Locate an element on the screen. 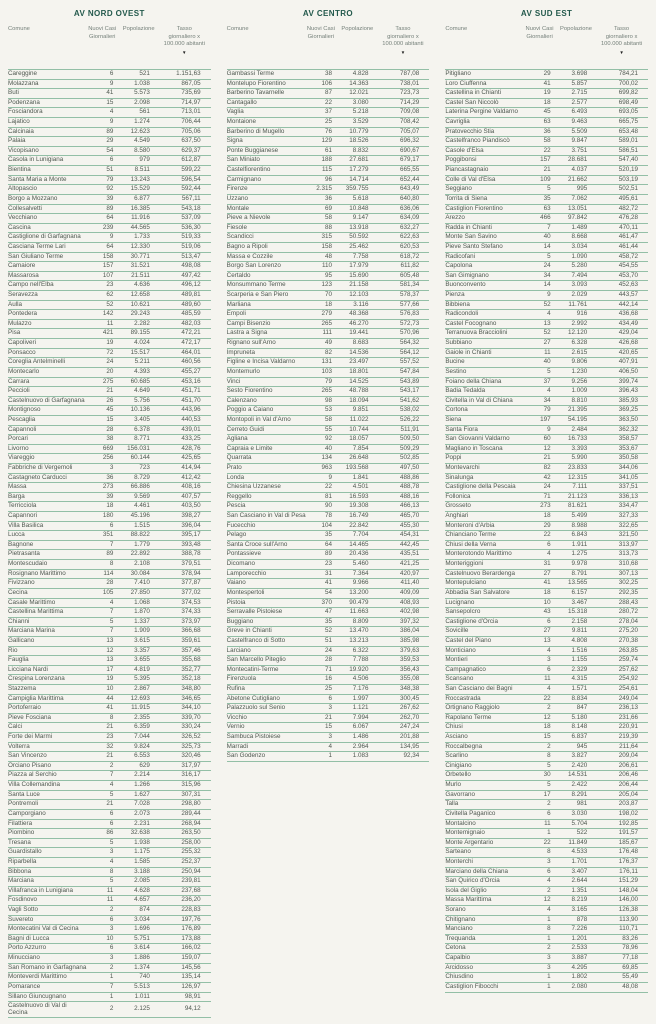 This screenshot has width=656, height=1024. cell-tasso: 262,70 is located at coordinates (410, 717).